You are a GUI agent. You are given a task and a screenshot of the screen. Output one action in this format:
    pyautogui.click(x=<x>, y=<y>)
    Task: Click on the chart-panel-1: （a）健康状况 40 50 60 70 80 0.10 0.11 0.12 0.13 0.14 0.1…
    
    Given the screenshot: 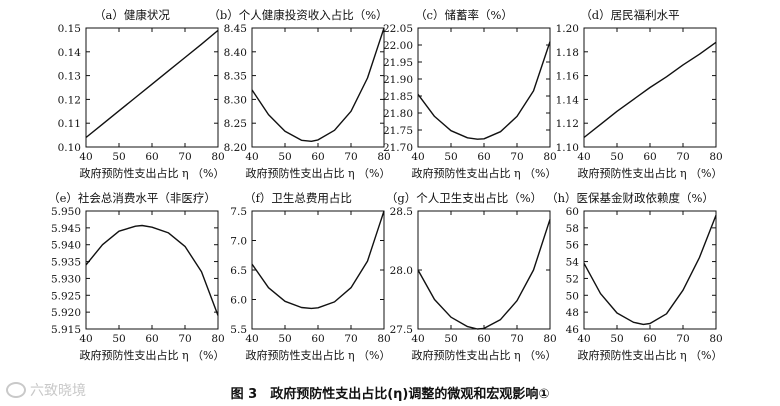 What is the action you would take?
    pyautogui.click(x=141, y=94)
    